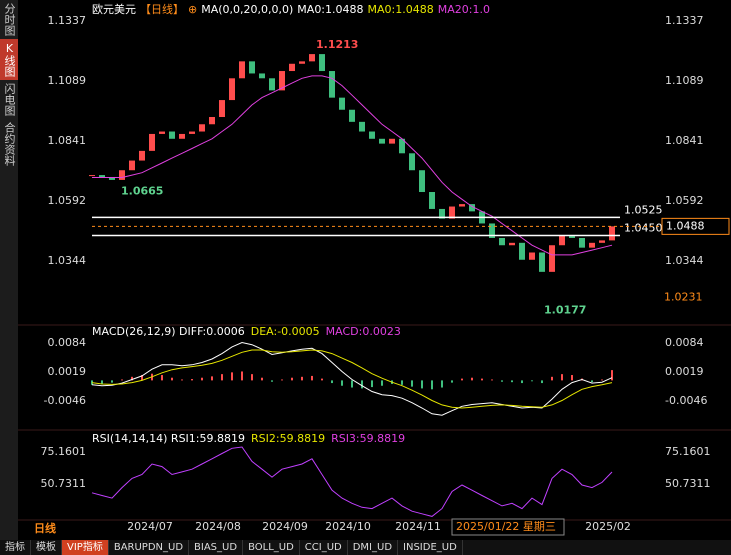 This screenshot has height=555, width=731. I want to click on price-annotation: 1.0177, so click(565, 310).